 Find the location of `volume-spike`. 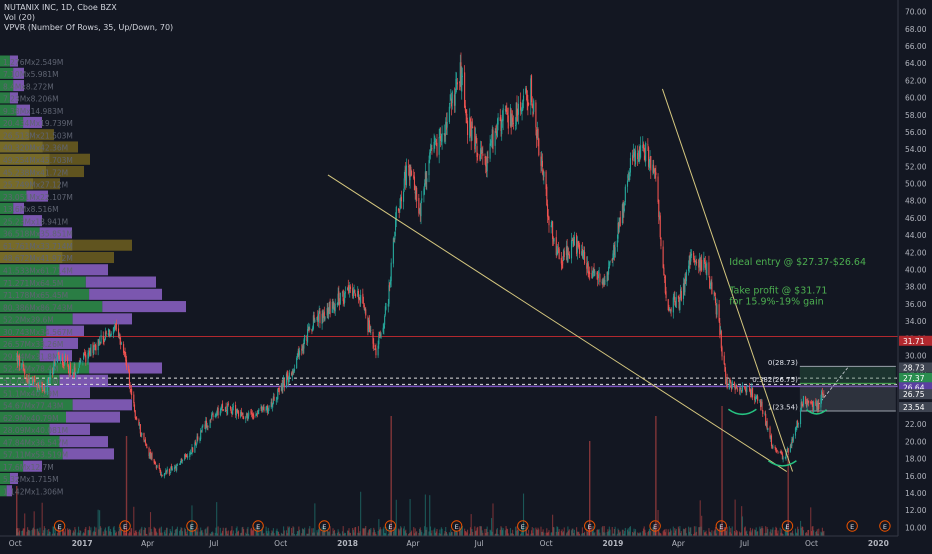

volume-spike is located at coordinates (17, 511).